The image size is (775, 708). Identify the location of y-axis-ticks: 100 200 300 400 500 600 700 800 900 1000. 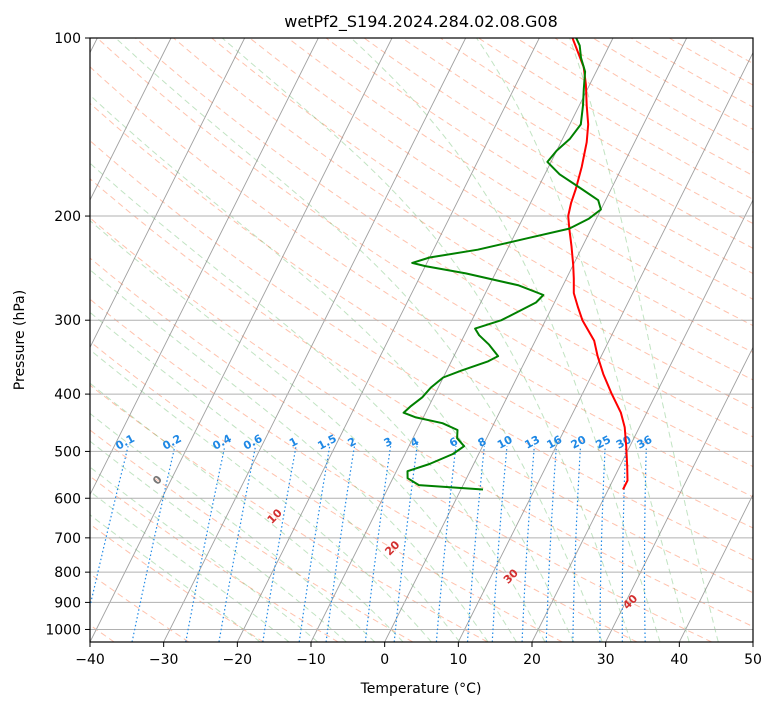
(67, 334).